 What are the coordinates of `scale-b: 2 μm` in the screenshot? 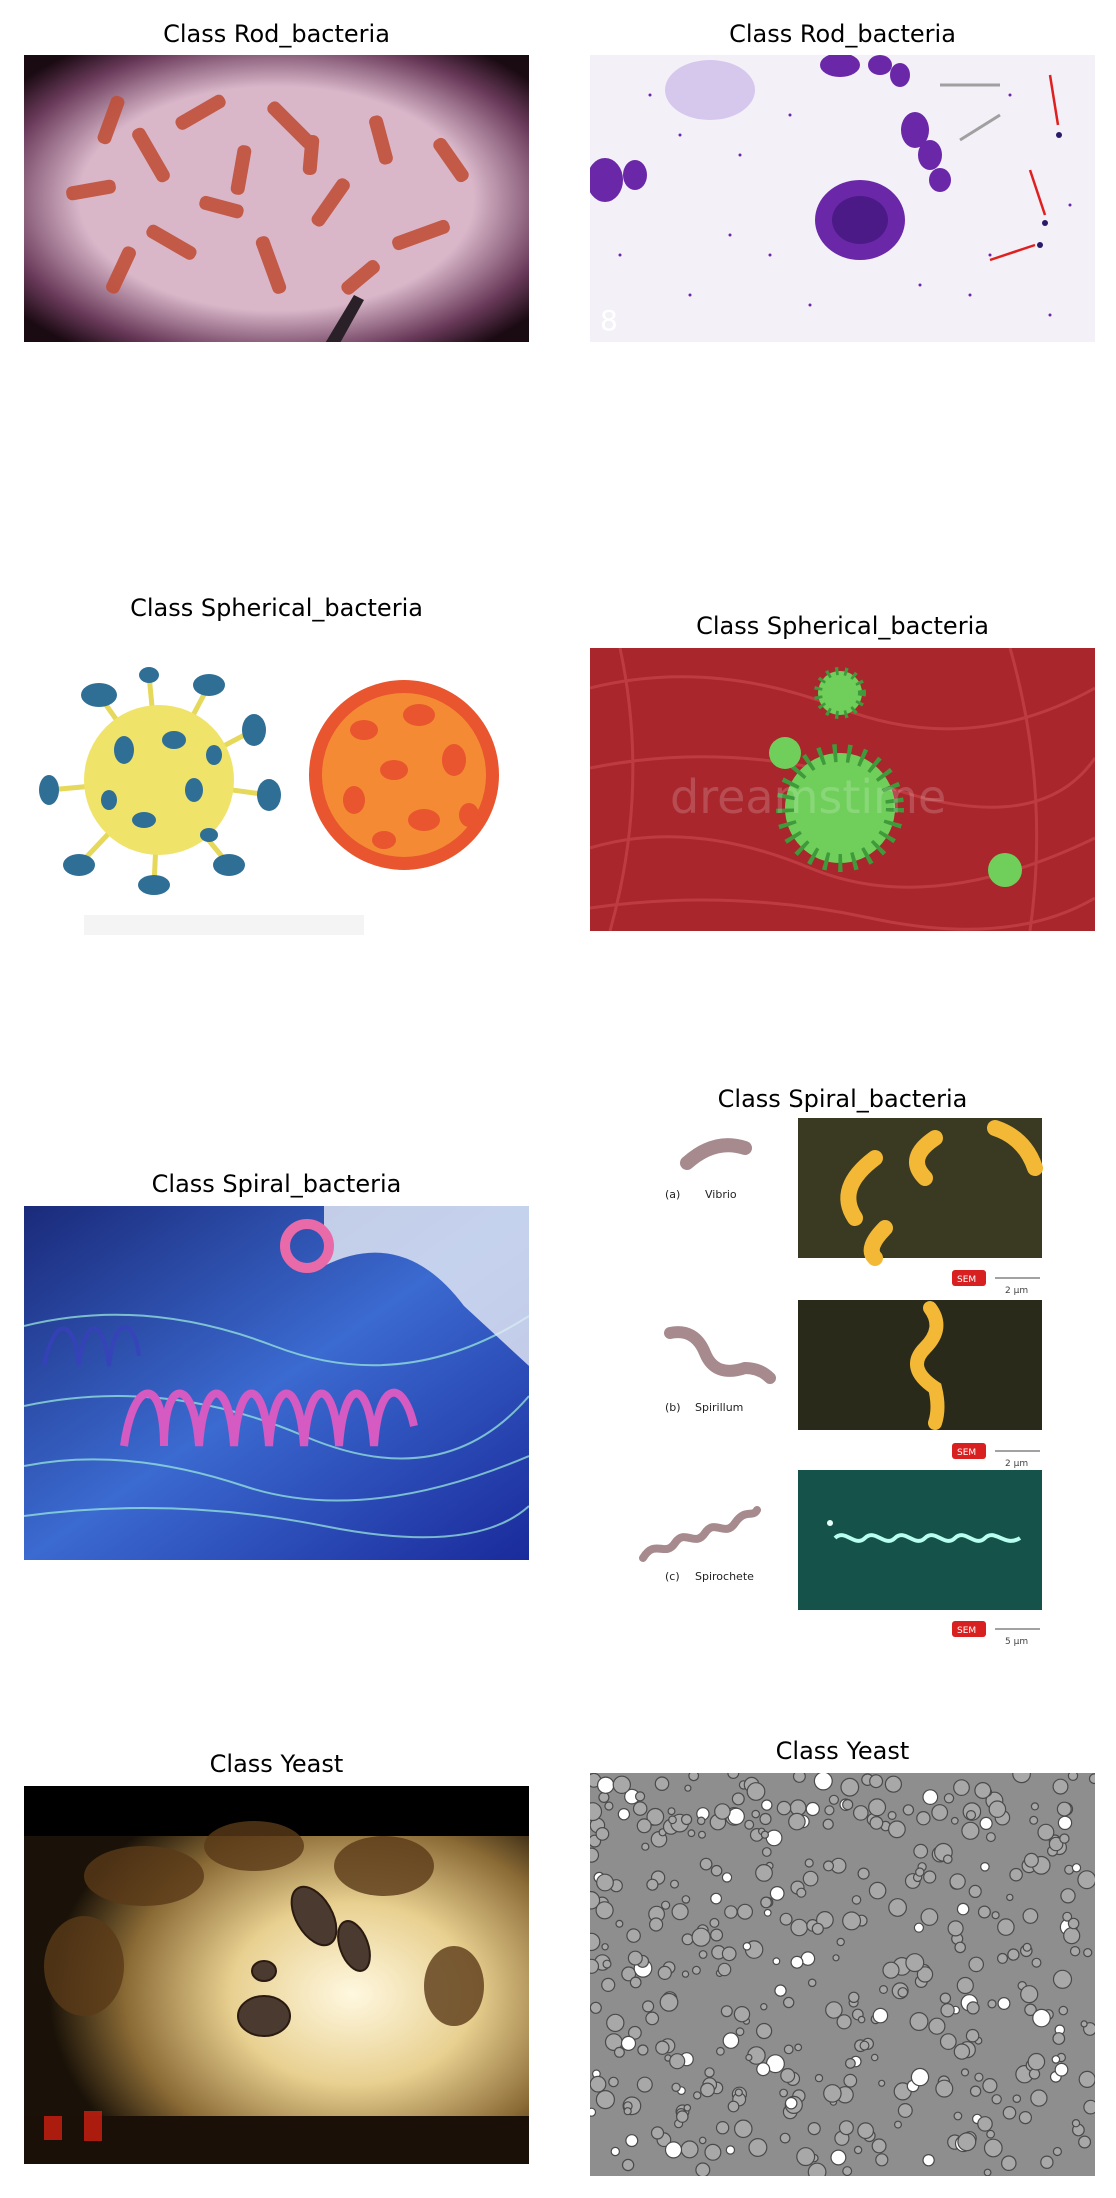 It's located at (1016, 1464).